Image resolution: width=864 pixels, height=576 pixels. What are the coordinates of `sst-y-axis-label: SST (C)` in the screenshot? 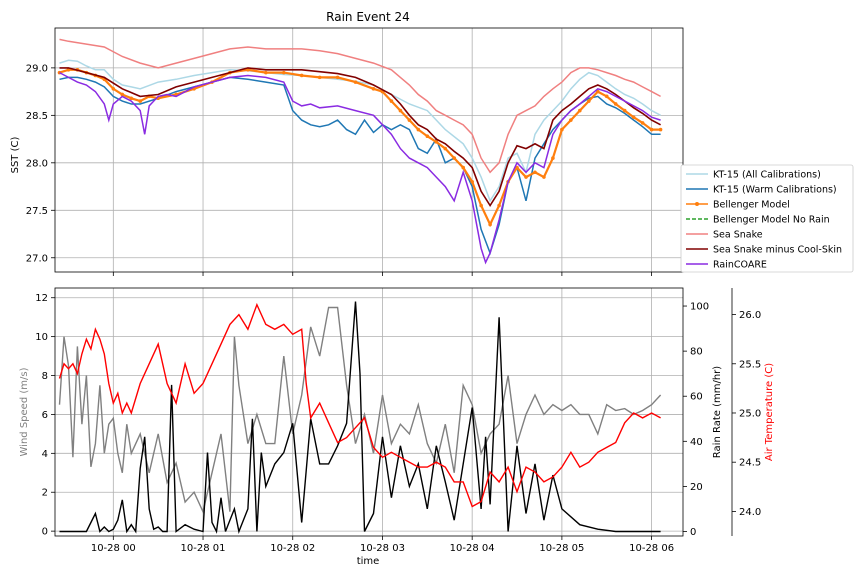 It's located at (15, 155).